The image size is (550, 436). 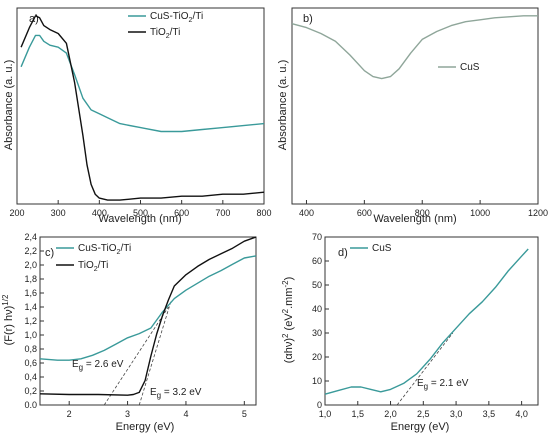 I want to click on x-tick-label: 1,0, so click(x=325, y=414).